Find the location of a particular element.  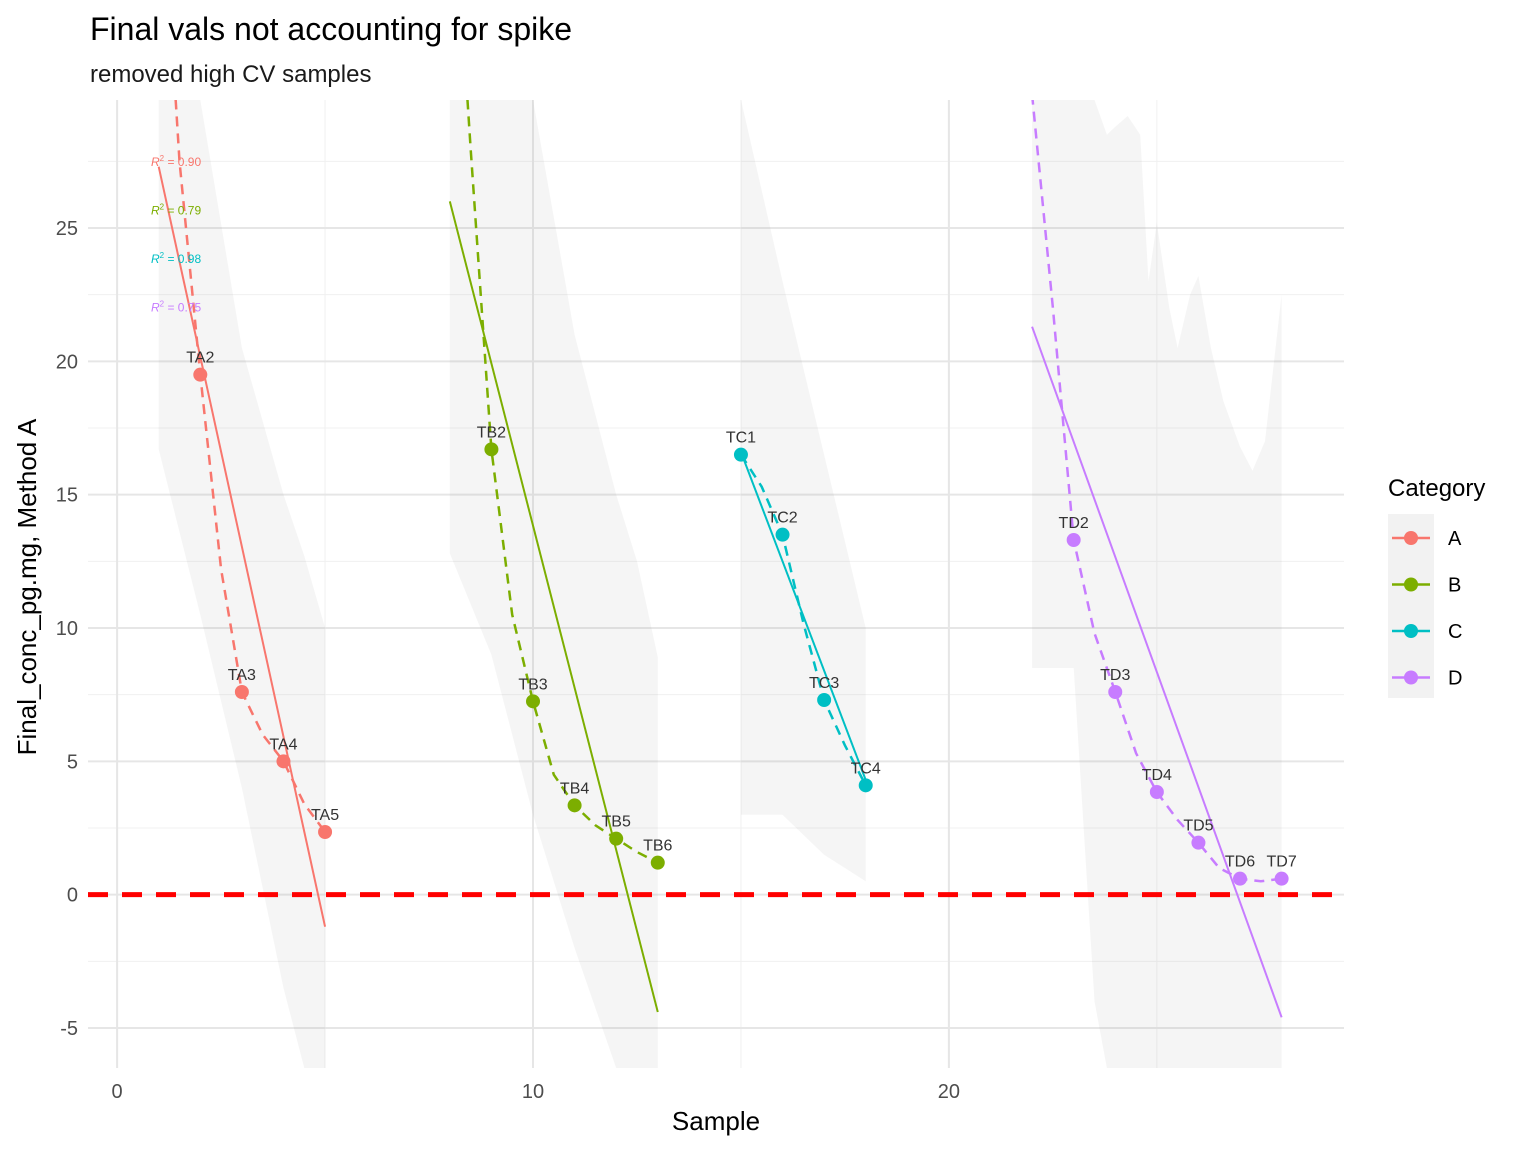

data-point-TB3 is located at coordinates (533, 701).